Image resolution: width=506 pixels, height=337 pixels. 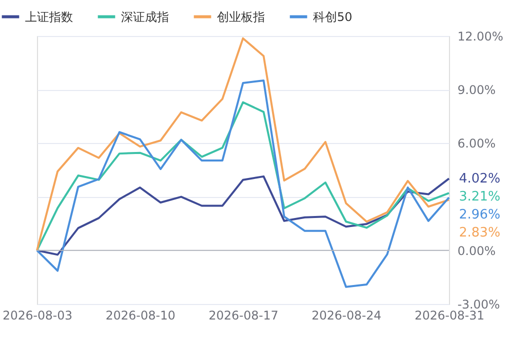 What do you see at coordinates (477, 143) in the screenshot?
I see `y-tick-label: 6.00%` at bounding box center [477, 143].